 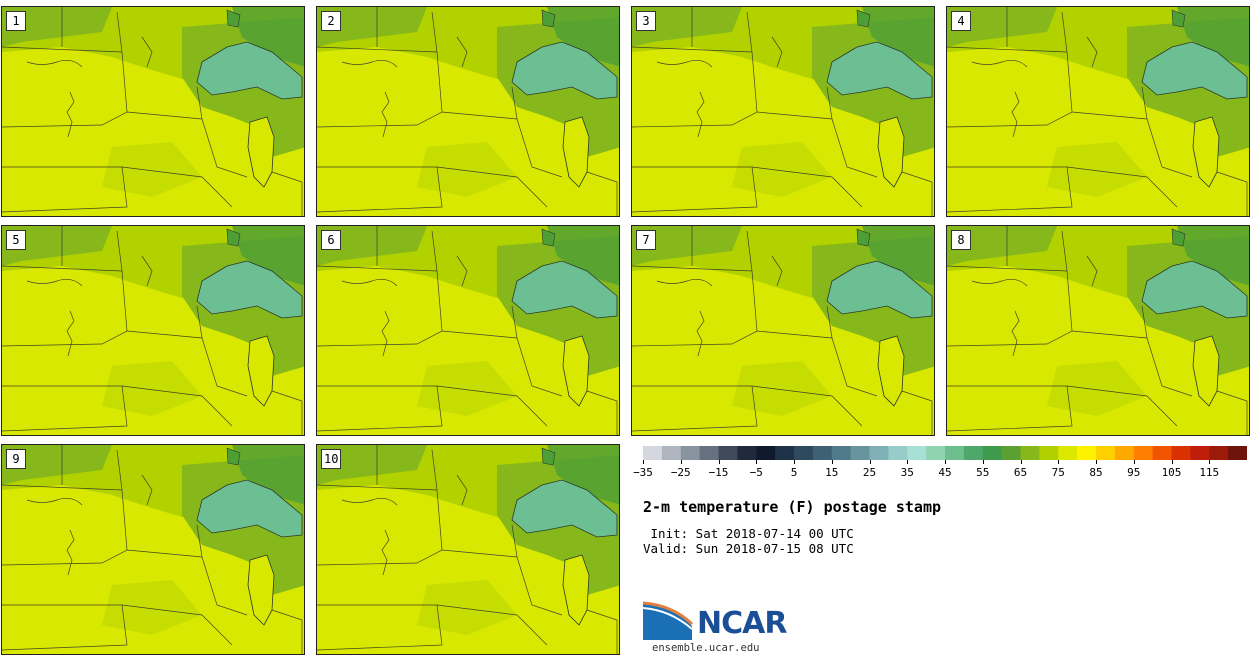 I want to click on map-panel-9: 9, so click(x=153, y=549).